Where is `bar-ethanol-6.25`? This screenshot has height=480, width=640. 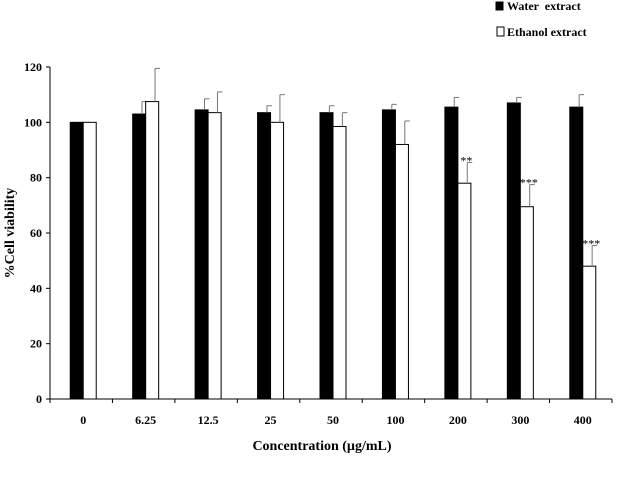
bar-ethanol-6.25 is located at coordinates (152, 250).